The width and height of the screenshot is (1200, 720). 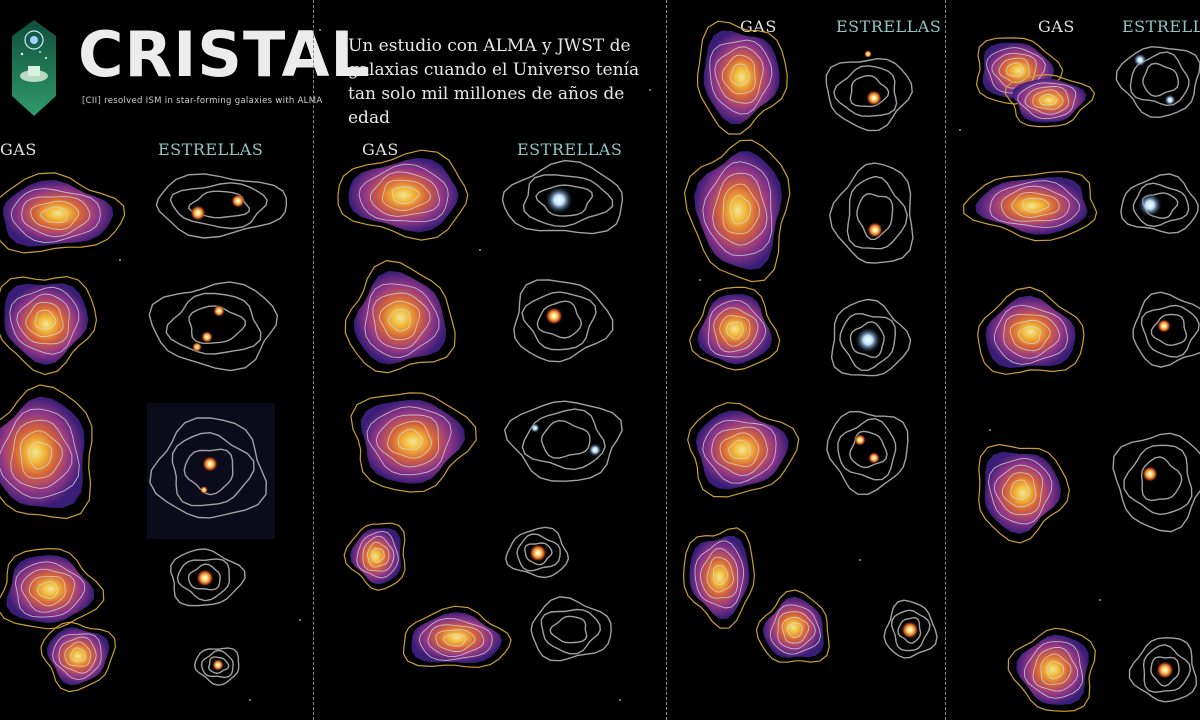 I want to click on c3-r5-contour-outer, so click(x=719, y=578).